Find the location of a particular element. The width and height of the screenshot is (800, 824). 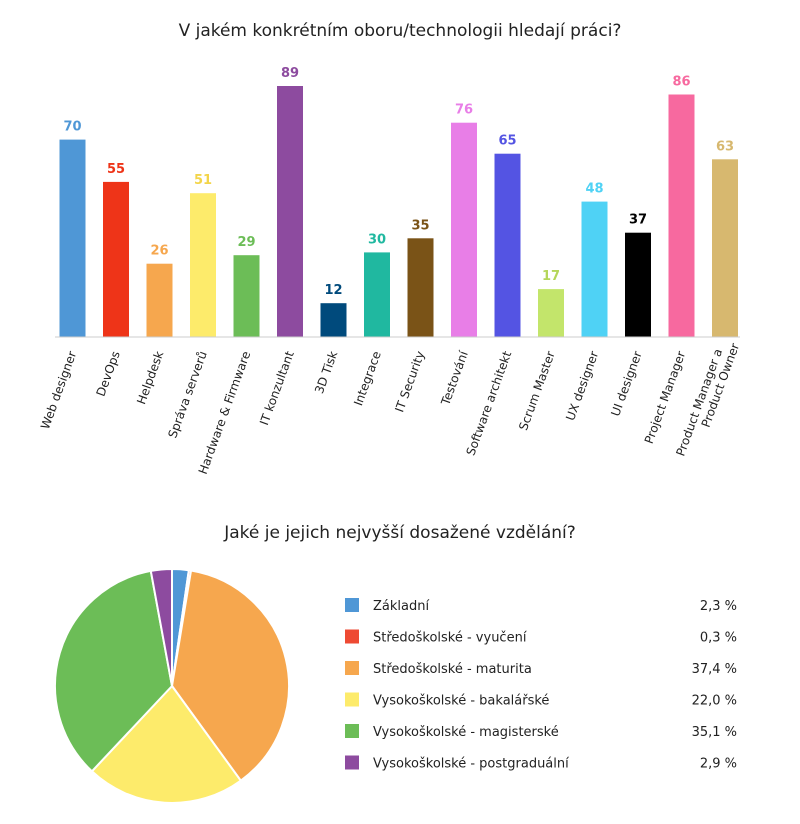

bar-category-label: Scrum Master is located at coordinates (537, 390).